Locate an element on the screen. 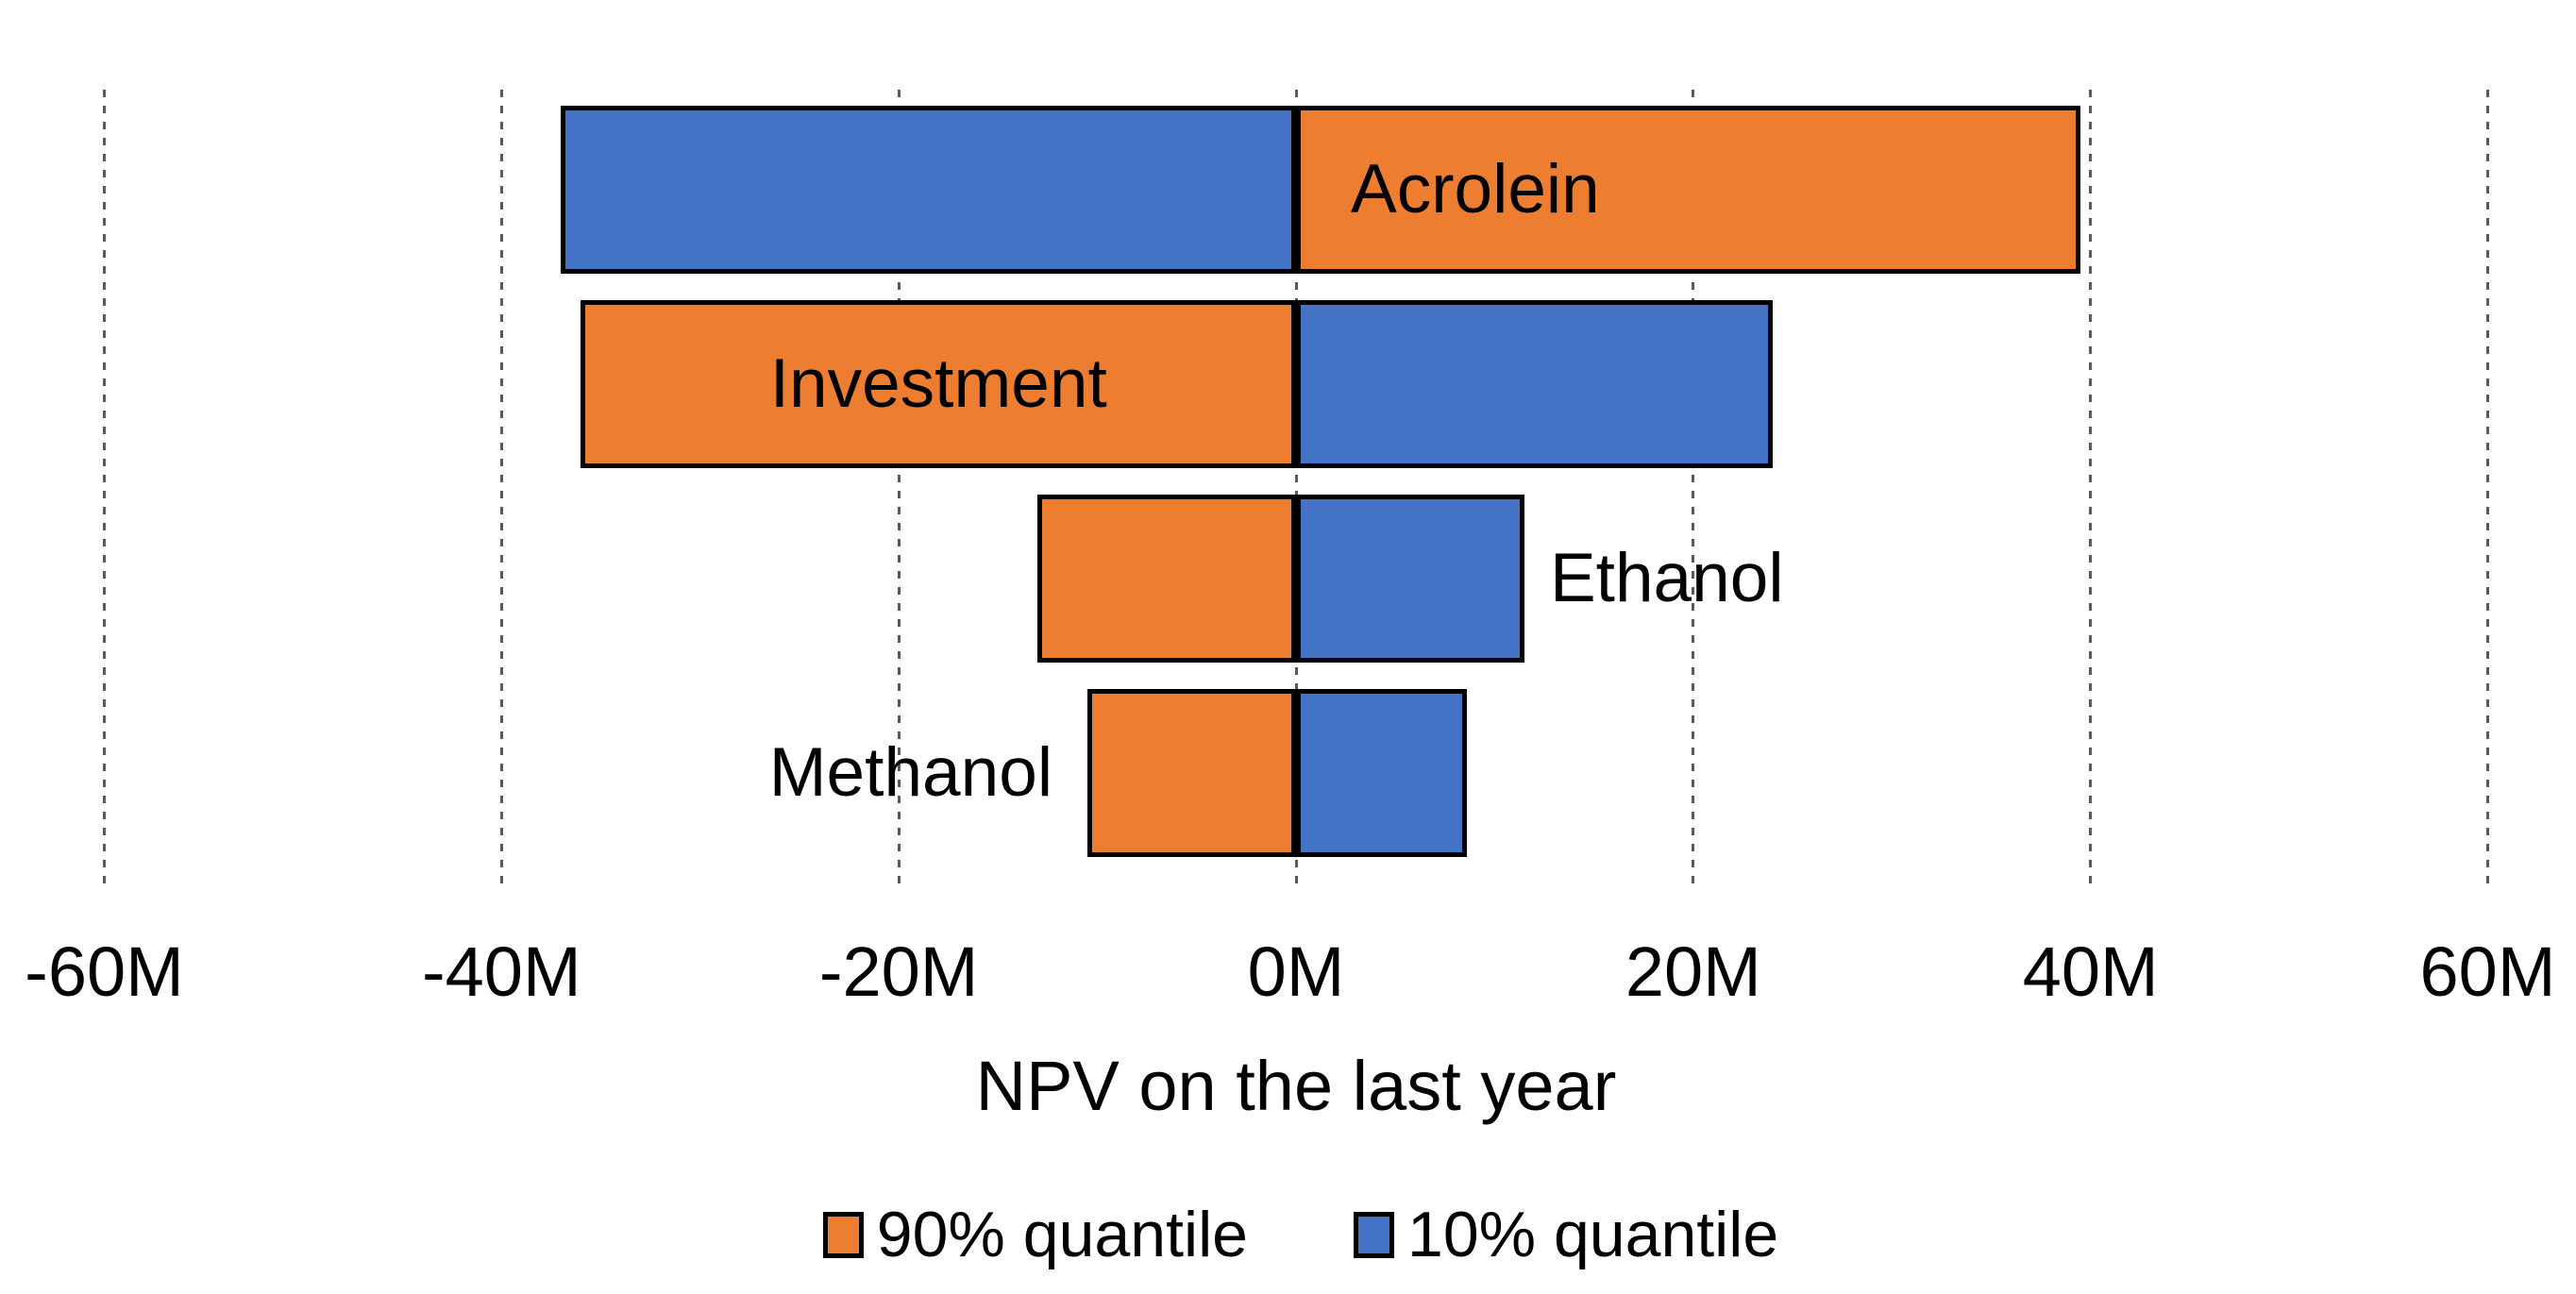 This screenshot has height=1294, width=2576. bar-methanol-10-quantile is located at coordinates (1382, 773).